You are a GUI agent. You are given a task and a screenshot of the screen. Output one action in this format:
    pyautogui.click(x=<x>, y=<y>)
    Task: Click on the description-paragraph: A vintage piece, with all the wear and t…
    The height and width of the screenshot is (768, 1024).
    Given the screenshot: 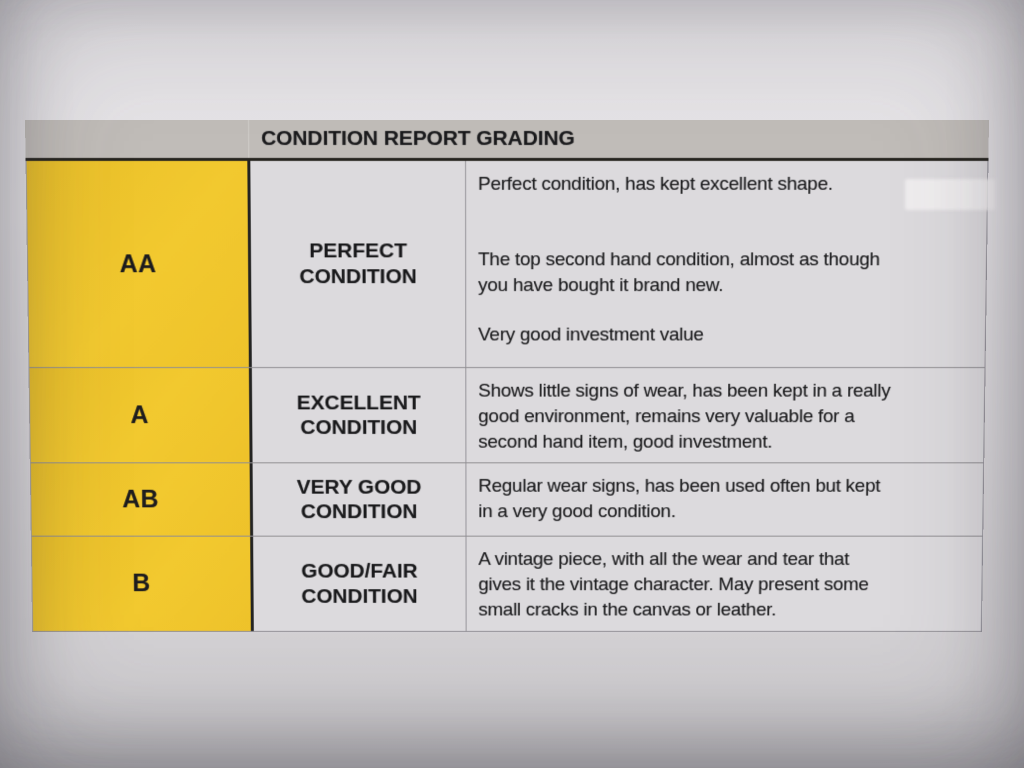 What is the action you would take?
    pyautogui.click(x=673, y=585)
    